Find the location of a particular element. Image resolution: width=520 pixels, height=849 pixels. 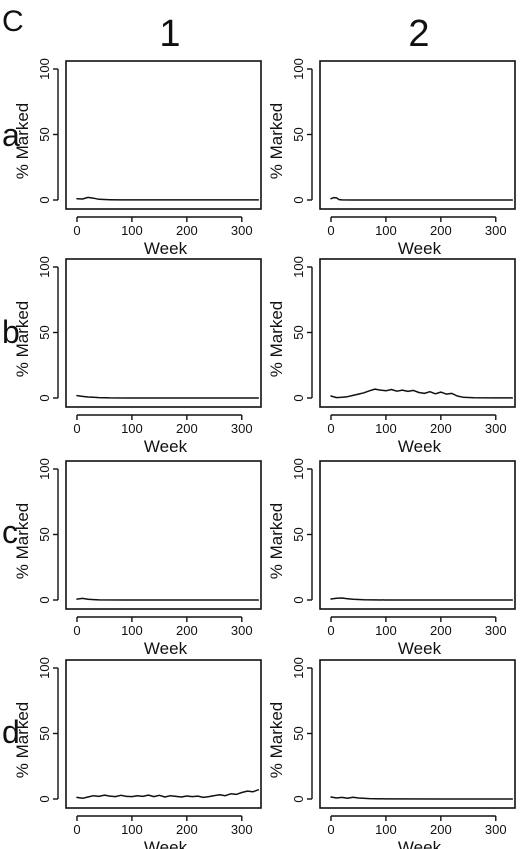

panel-a2: 0 50 100 0 100 200 300 Week % Marked is located at coordinates (391, 158).